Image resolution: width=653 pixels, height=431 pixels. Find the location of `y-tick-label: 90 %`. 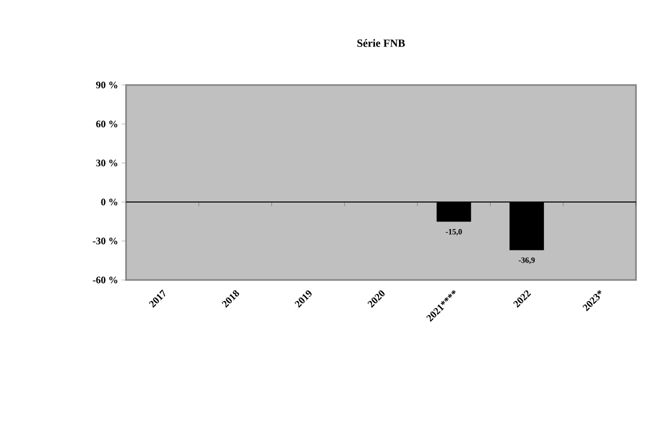

y-tick-label: 90 % is located at coordinates (107, 85).